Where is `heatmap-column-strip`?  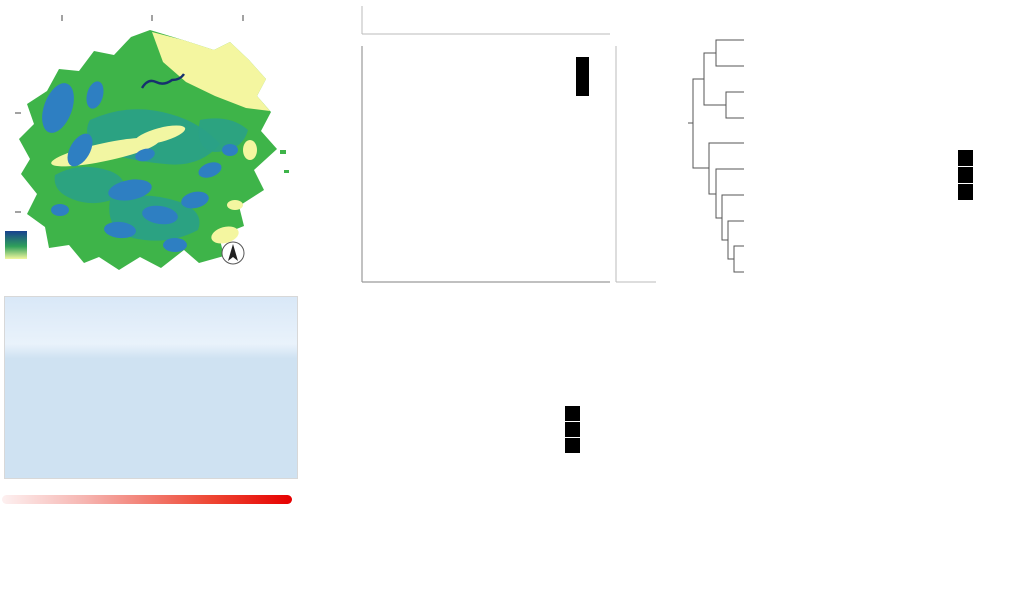
heatmap-column-strip is located at coordinates (802, 19).